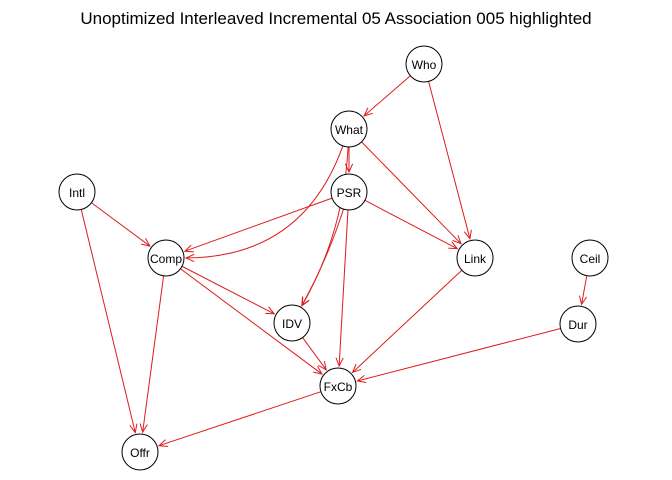  I want to click on edge-comp-to-offr, so click(152, 354).